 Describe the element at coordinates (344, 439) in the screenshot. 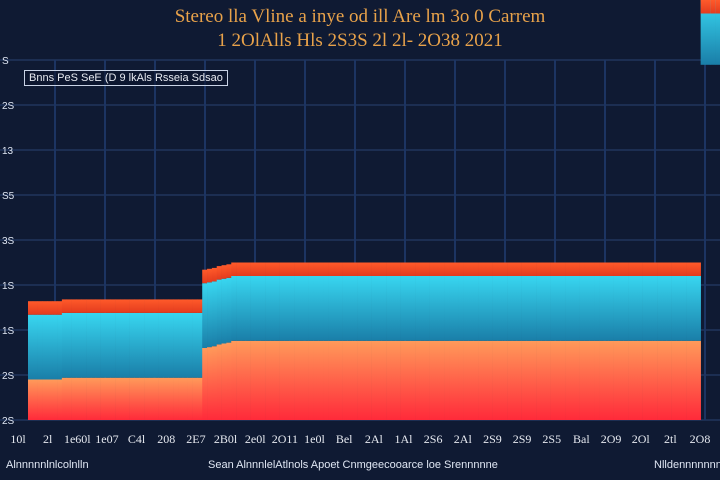

I see `x-tick-label: Bel` at that location.